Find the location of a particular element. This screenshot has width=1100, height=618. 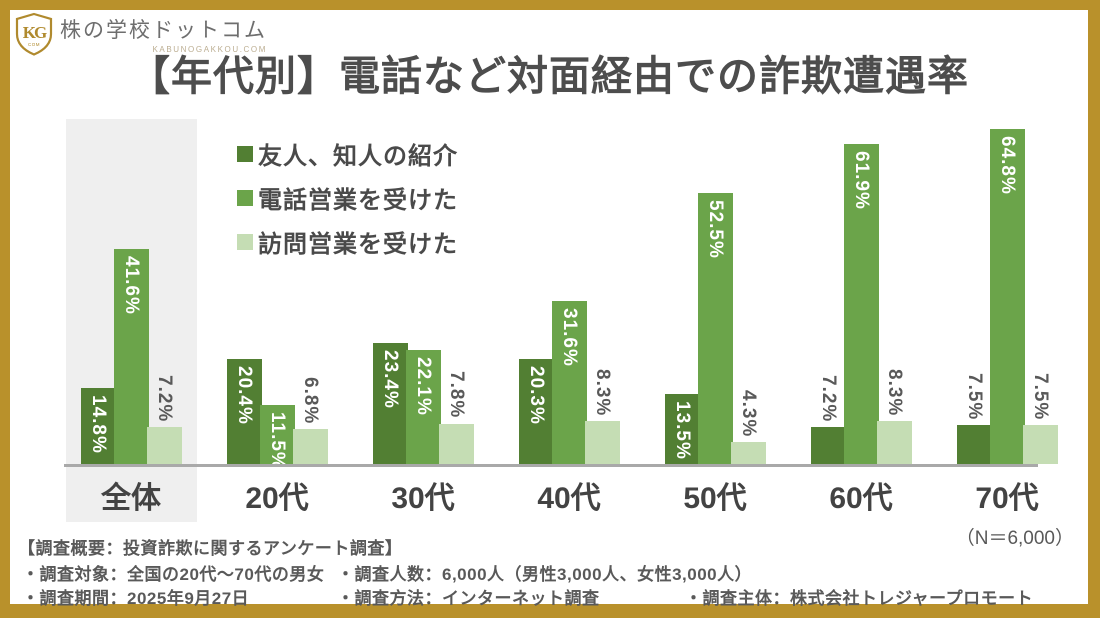

legend-item: 訪問営業を受けた is located at coordinates (347, 241).